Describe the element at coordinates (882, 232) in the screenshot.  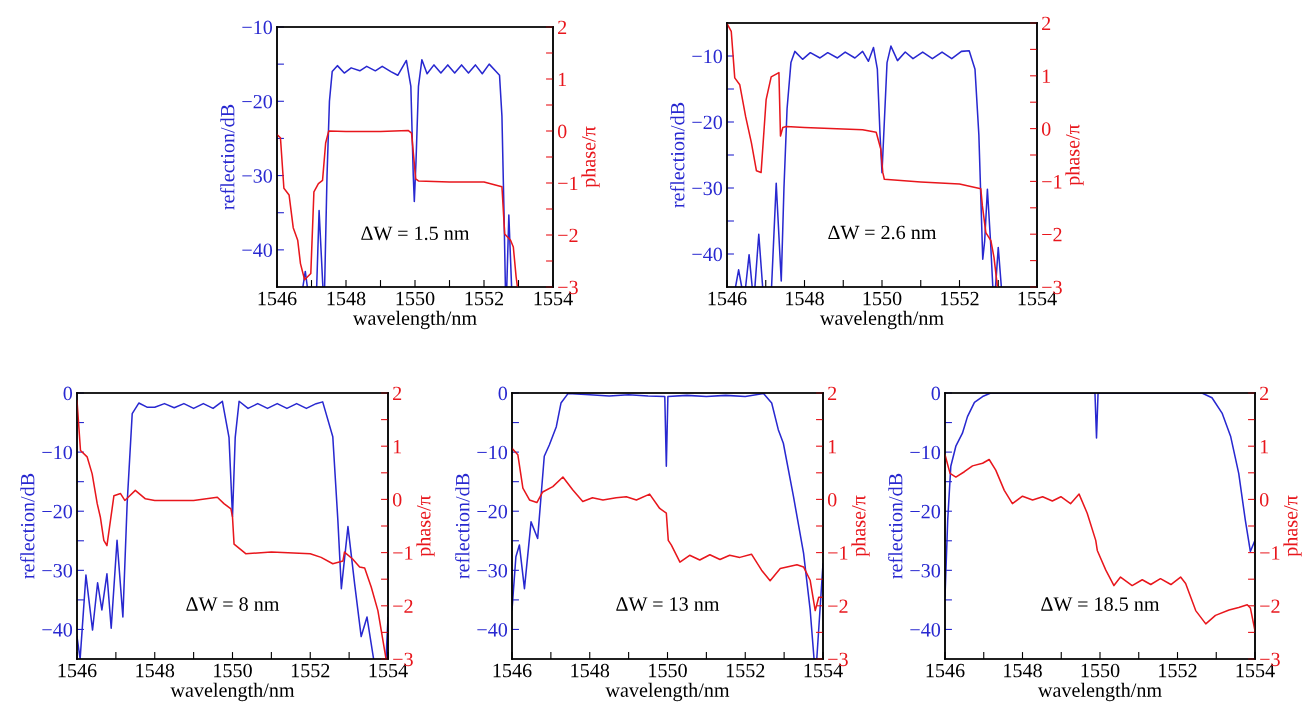
I see `annotation: ΔW = 2.6 nm` at that location.